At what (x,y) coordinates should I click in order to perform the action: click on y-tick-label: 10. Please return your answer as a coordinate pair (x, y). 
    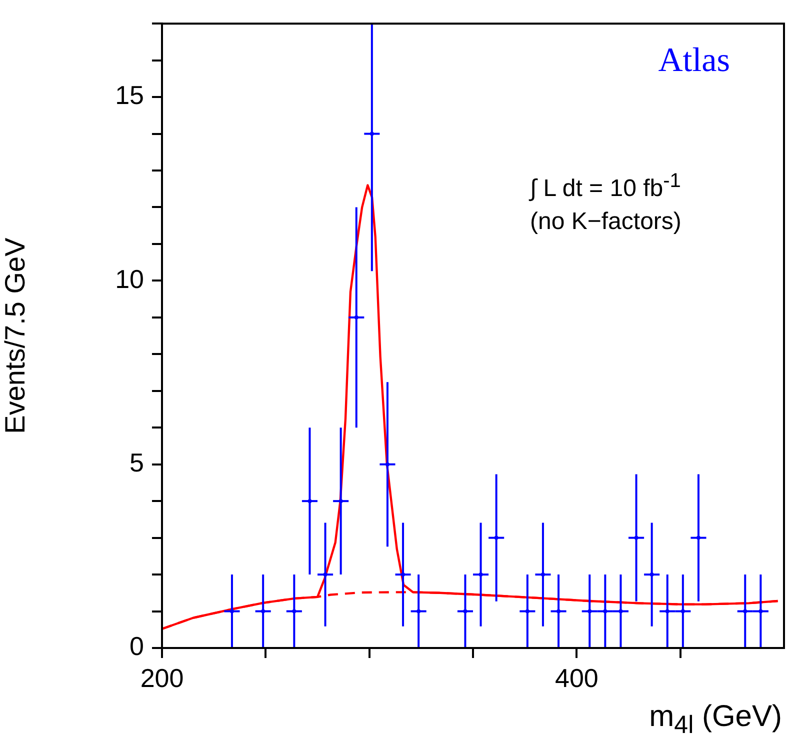
    Looking at the image, I should click on (129, 279).